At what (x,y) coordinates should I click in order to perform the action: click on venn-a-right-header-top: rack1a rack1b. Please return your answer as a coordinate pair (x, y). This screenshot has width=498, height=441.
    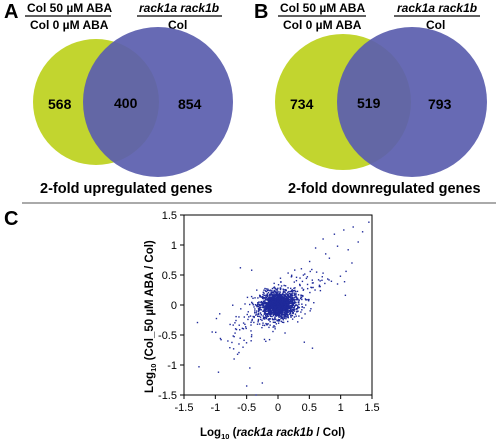
    Looking at the image, I should click on (179, 8).